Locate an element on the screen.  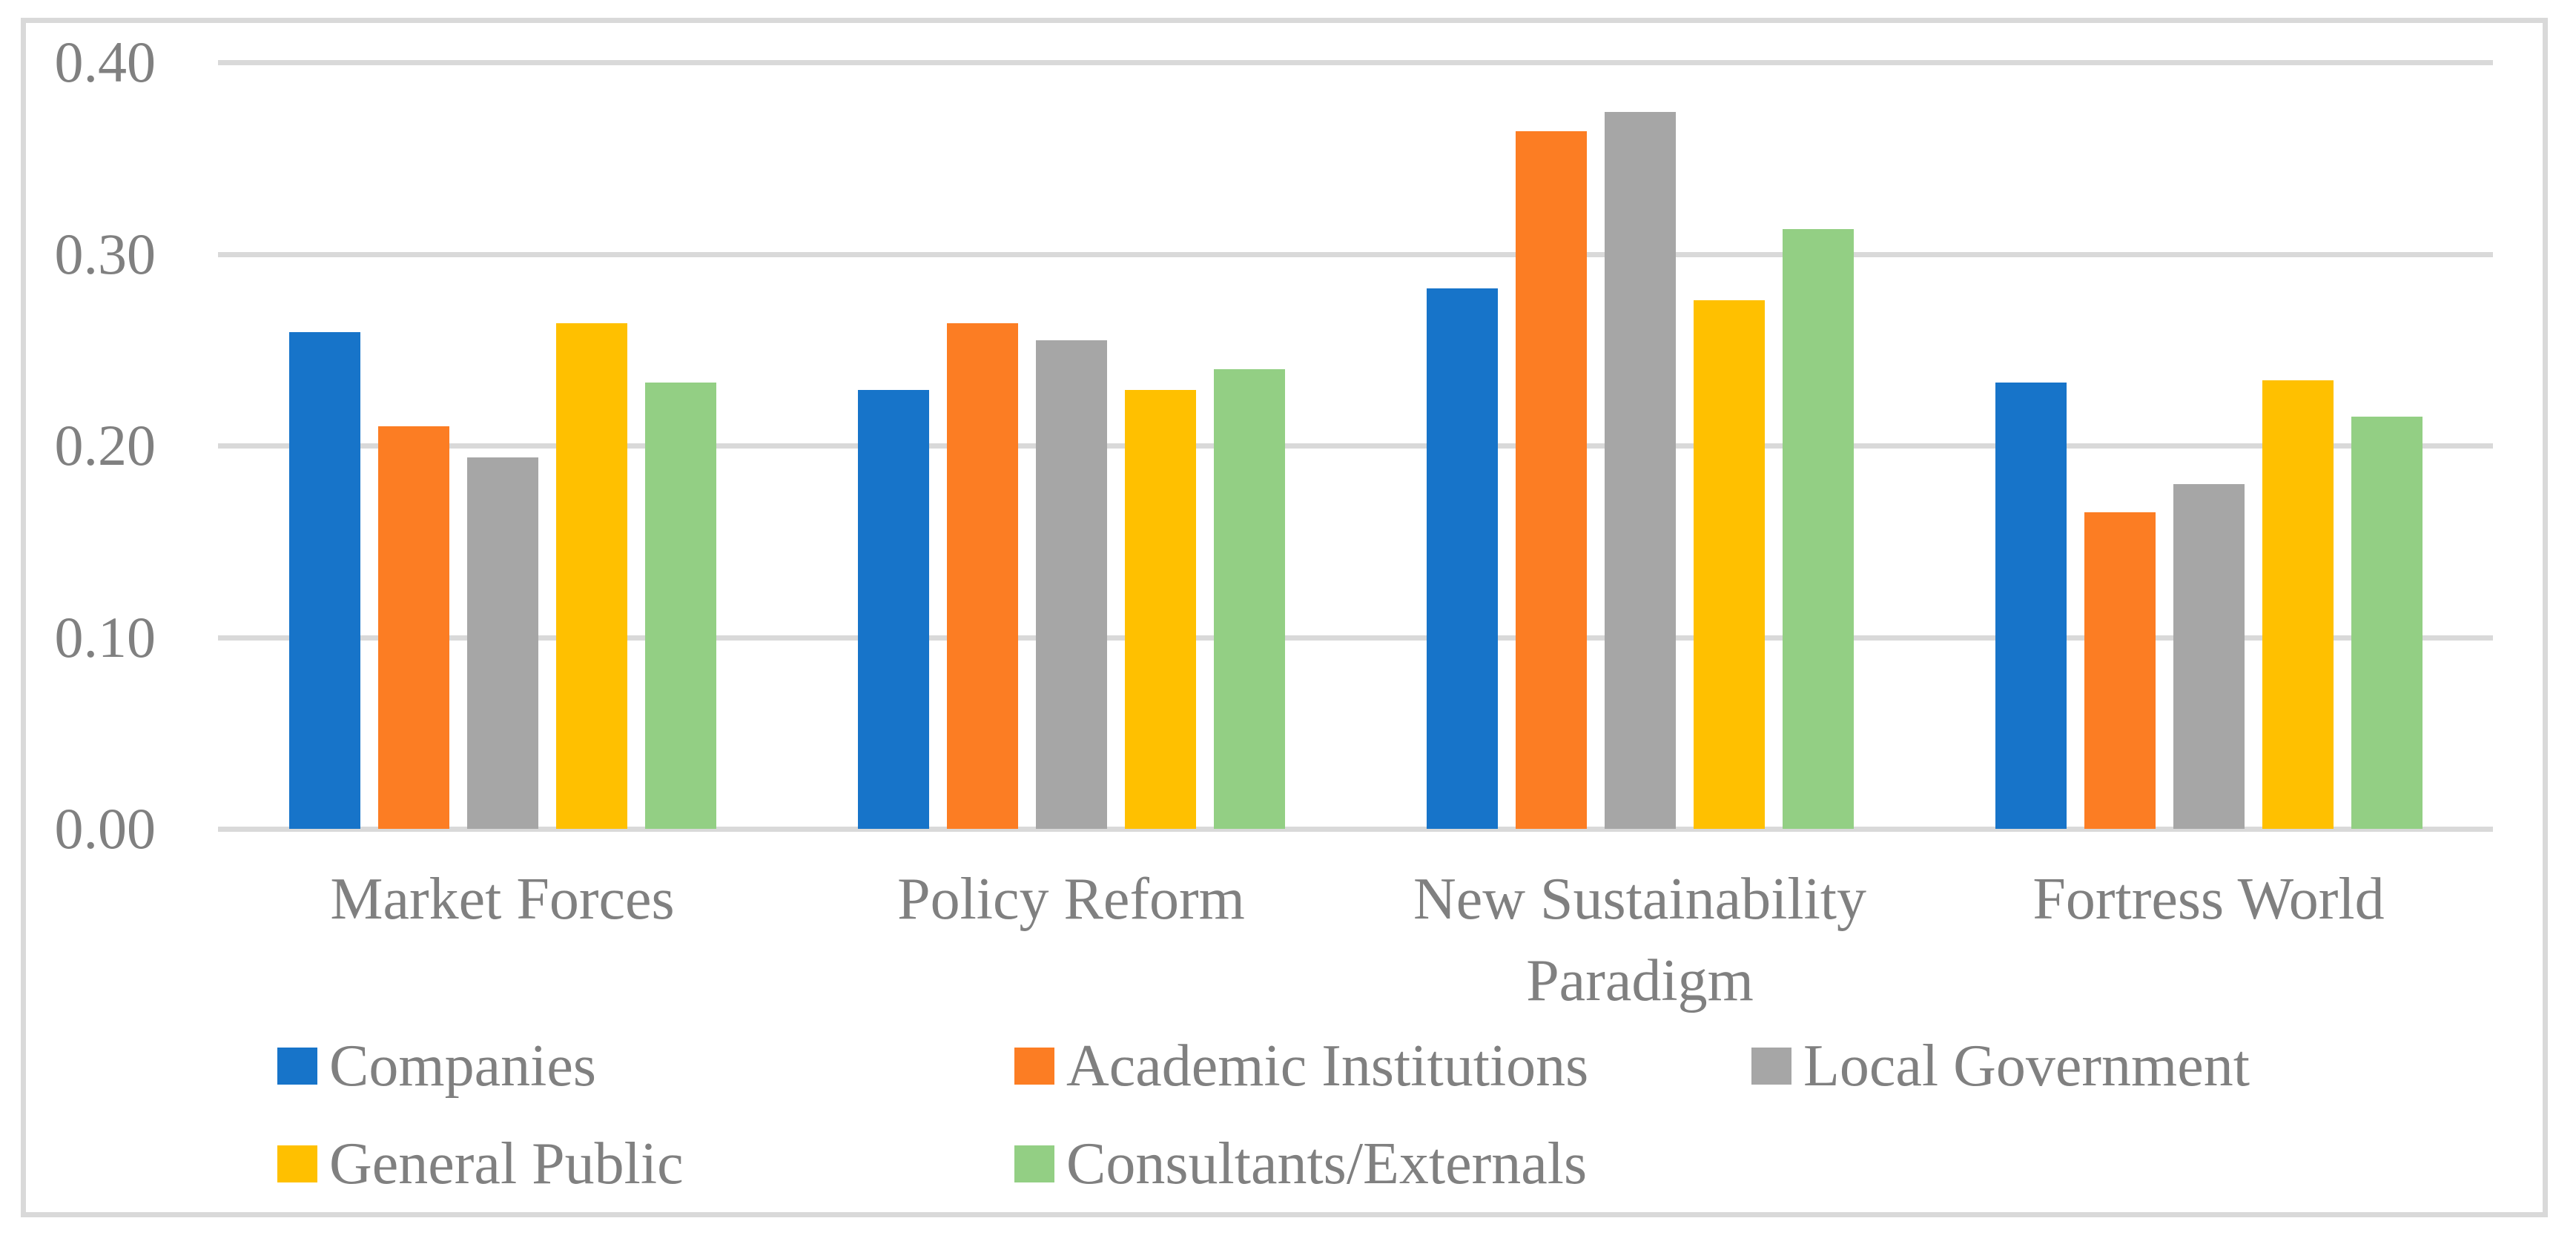
y-axis-tick-label: 0.30 is located at coordinates (105, 253).